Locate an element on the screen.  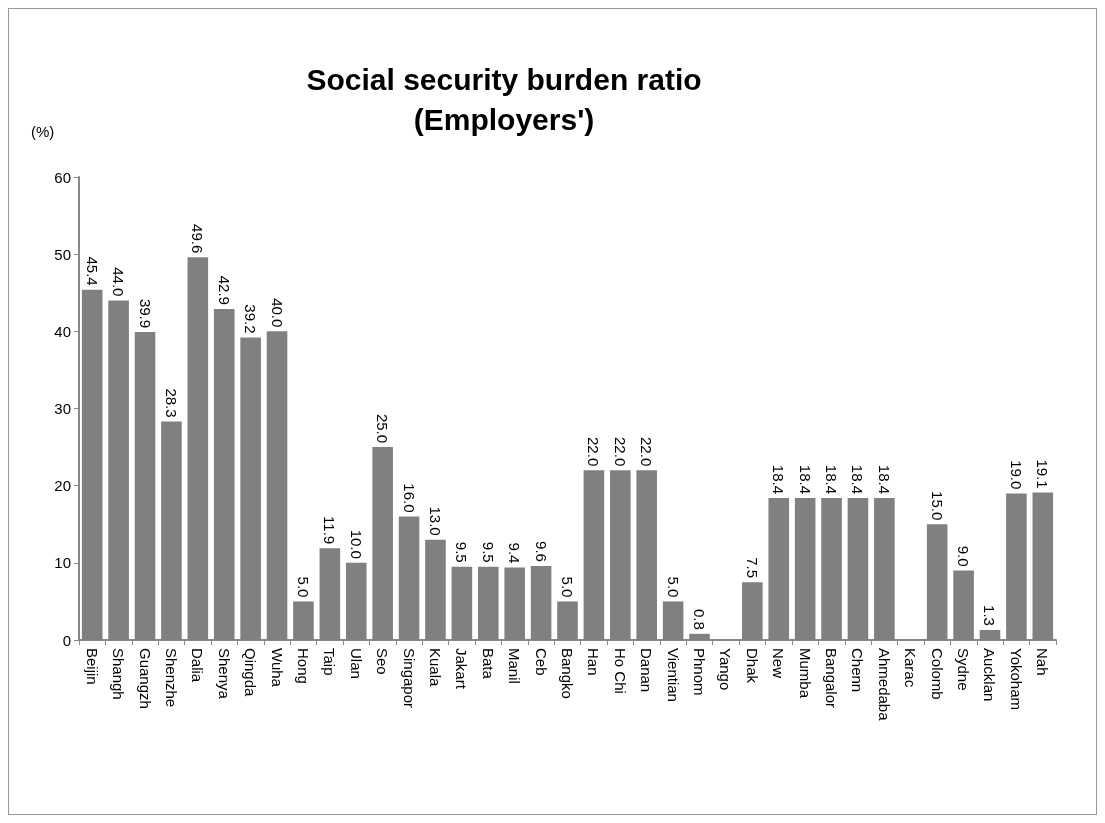
data-label: 10.0 is located at coordinates (356, 544).